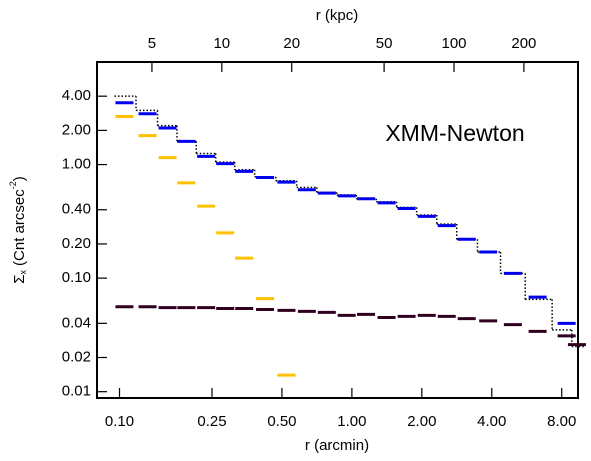 Image resolution: width=591 pixels, height=461 pixels. I want to click on x-tick-label: 0.50, so click(281, 421).